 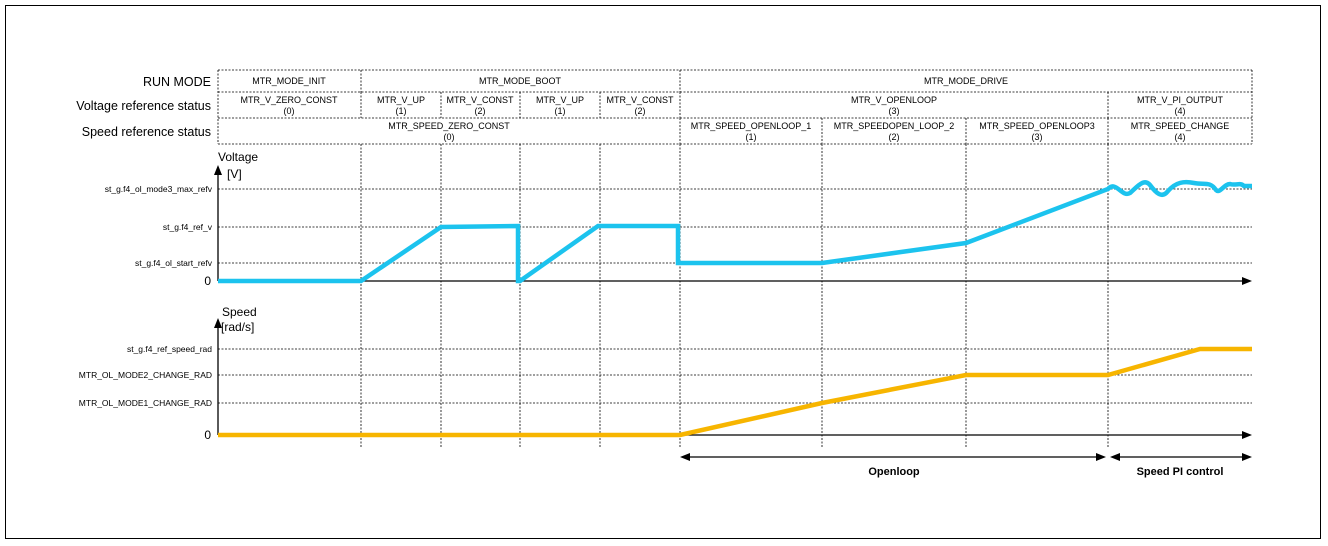 What do you see at coordinates (894, 137) in the screenshot?
I see `s-status-code: (2)` at bounding box center [894, 137].